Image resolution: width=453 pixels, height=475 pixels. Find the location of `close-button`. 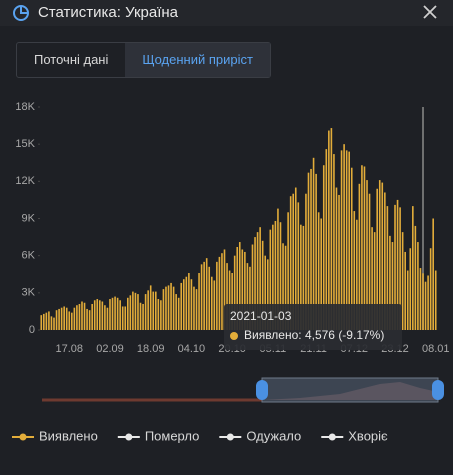

close-button is located at coordinates (430, 12).